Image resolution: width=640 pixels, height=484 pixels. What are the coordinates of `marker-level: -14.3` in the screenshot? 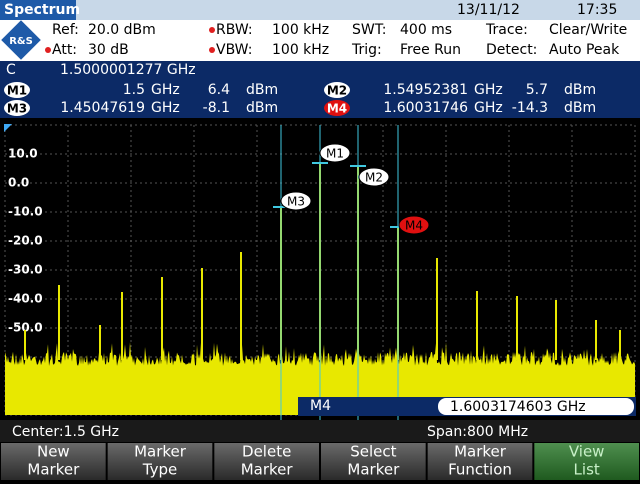 It's located at (530, 108).